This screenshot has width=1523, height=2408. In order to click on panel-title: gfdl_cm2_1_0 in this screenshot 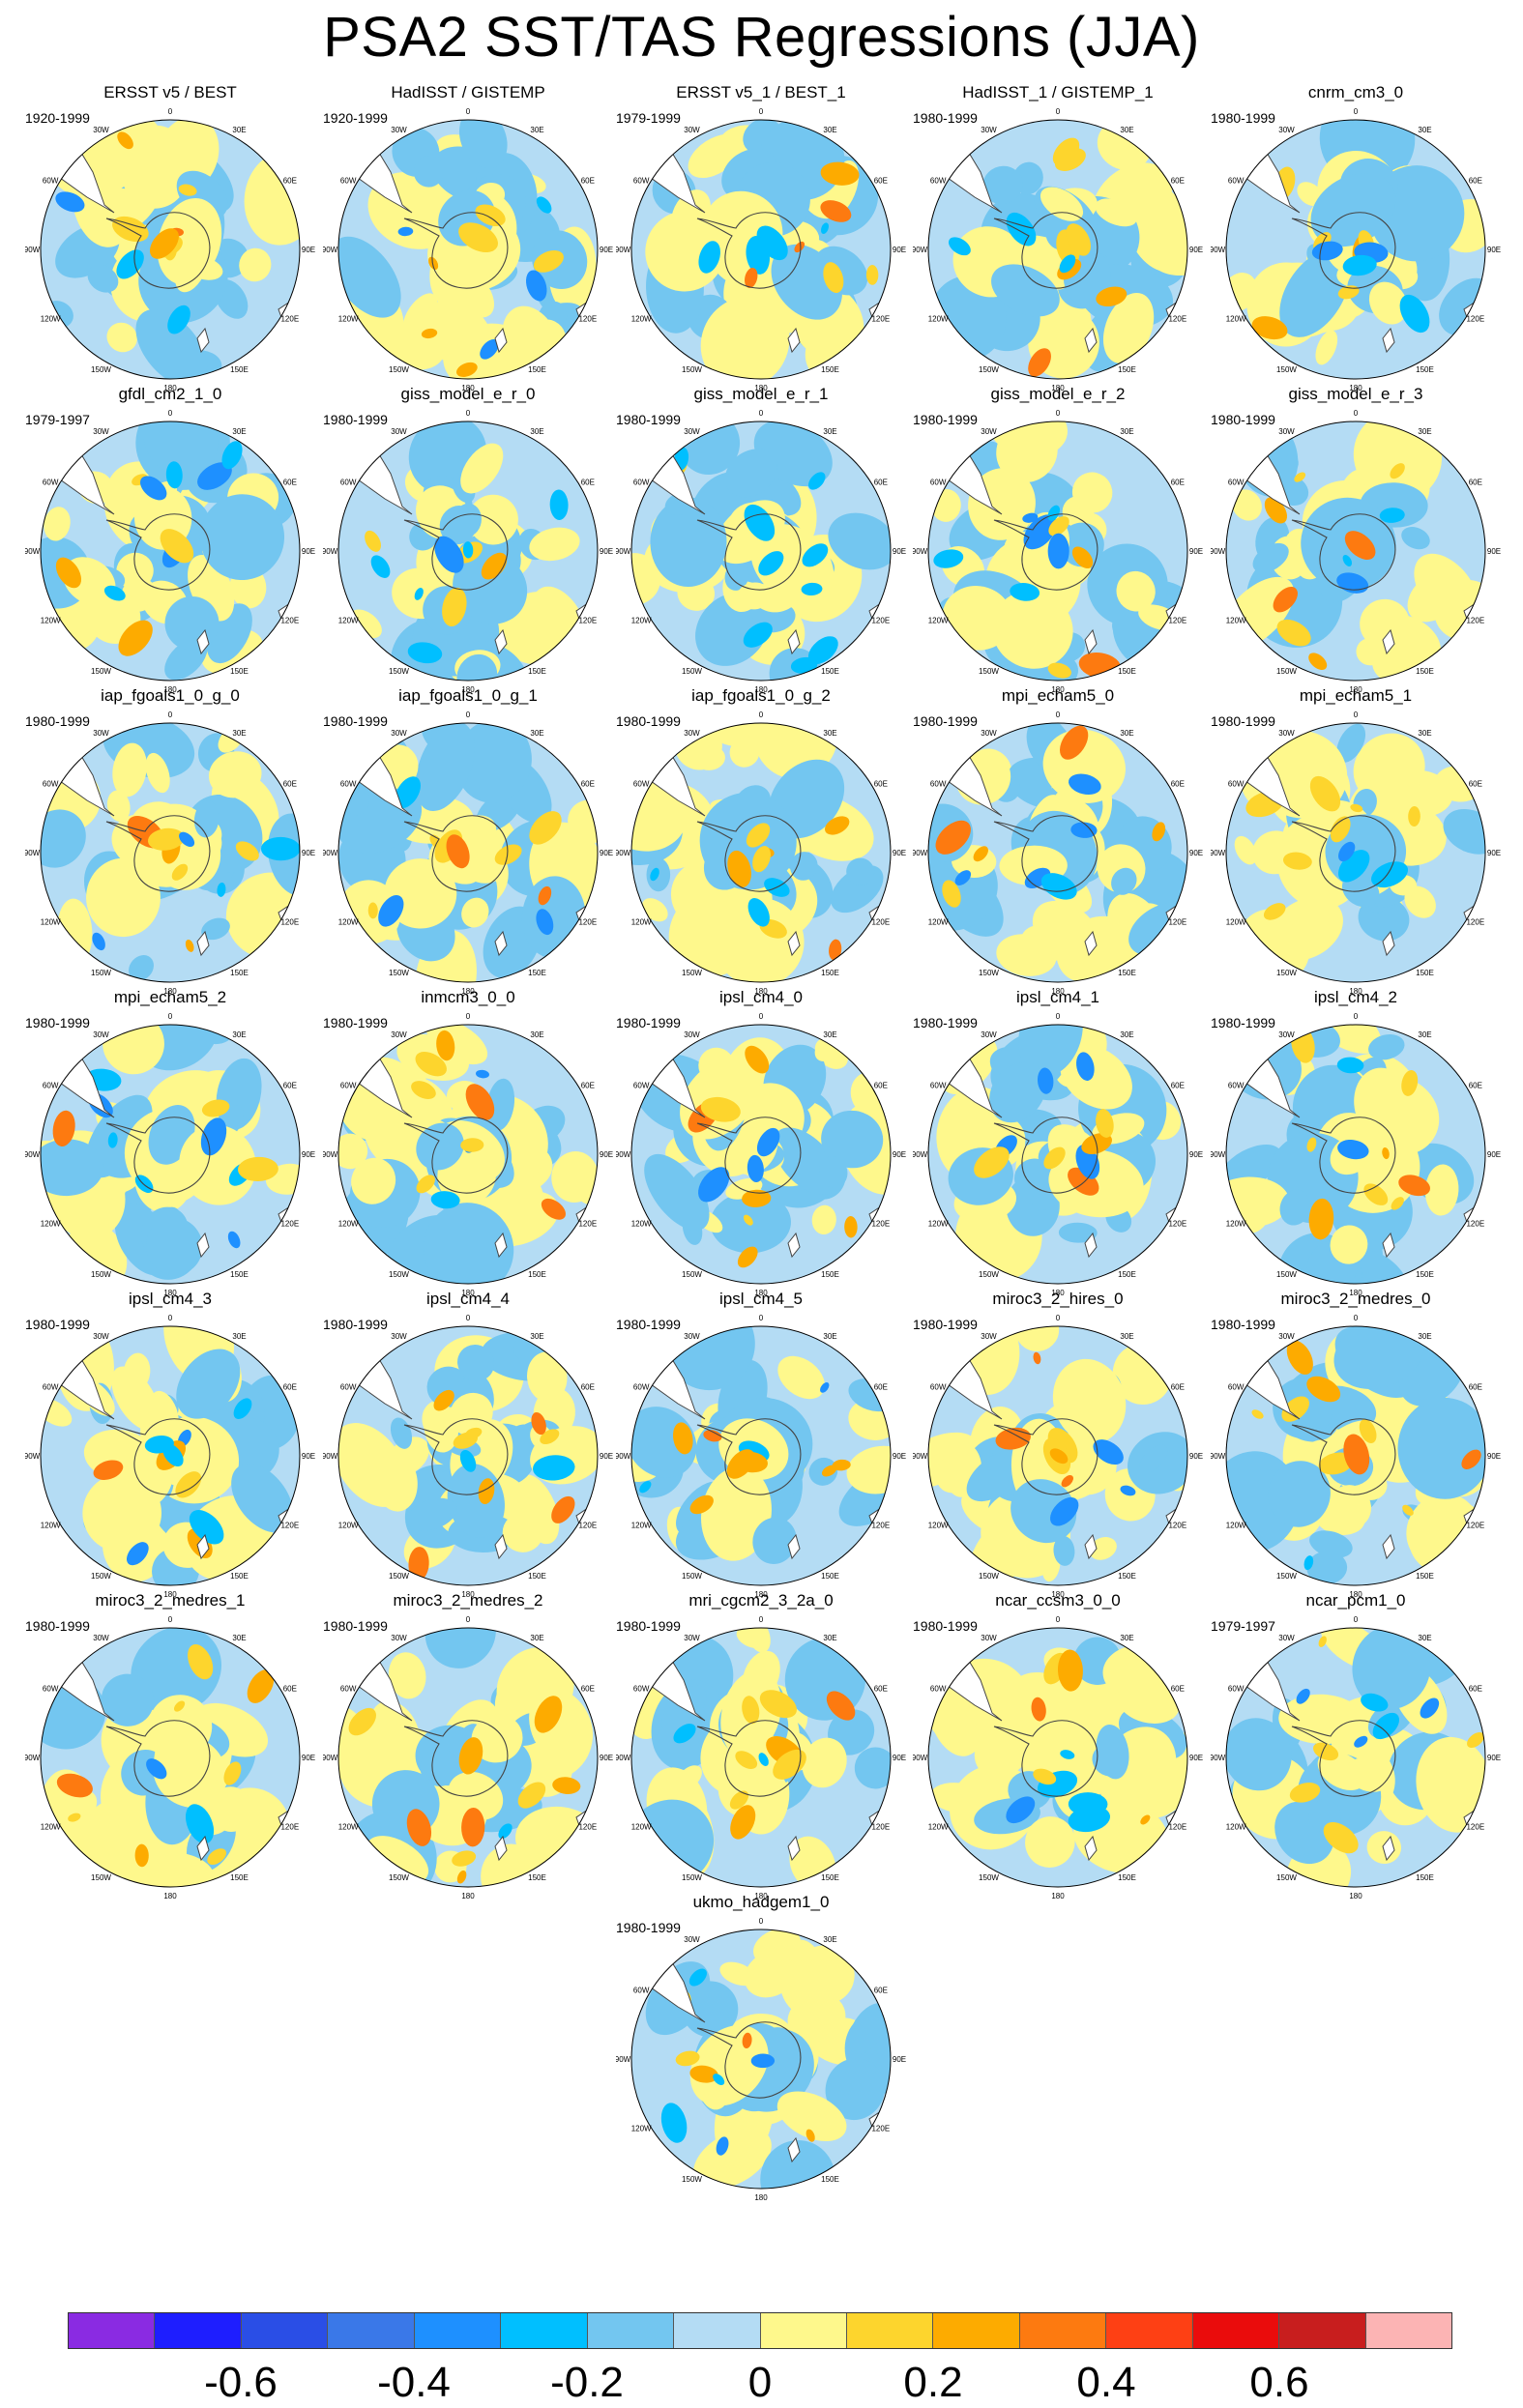, I will do `click(170, 394)`.